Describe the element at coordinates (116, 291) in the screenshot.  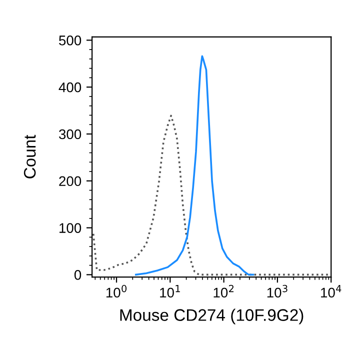
I see `x-tick-label: 10$^{0}$` at that location.